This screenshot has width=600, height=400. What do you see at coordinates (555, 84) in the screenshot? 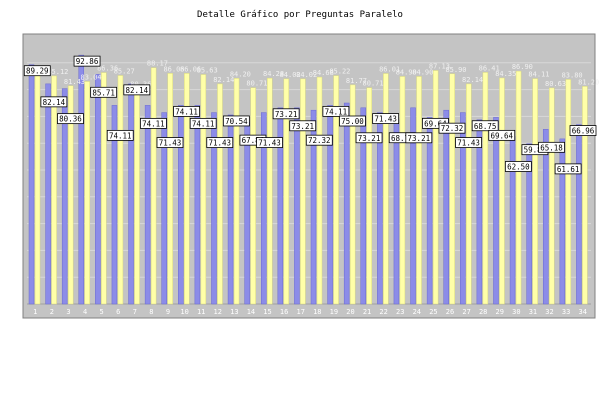
I see `data-label-series-2: 80.63` at bounding box center [555, 84].